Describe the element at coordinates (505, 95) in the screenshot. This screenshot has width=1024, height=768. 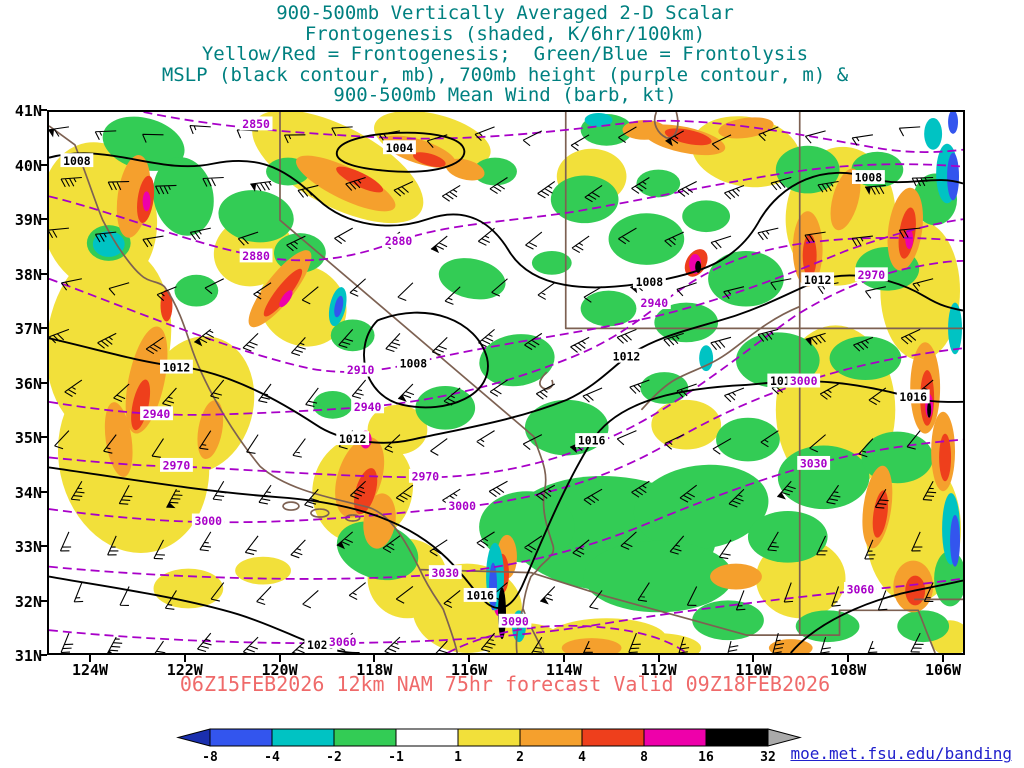
I see `title-line-5: 900-500mb Mean Wind (barb, kt)` at that location.